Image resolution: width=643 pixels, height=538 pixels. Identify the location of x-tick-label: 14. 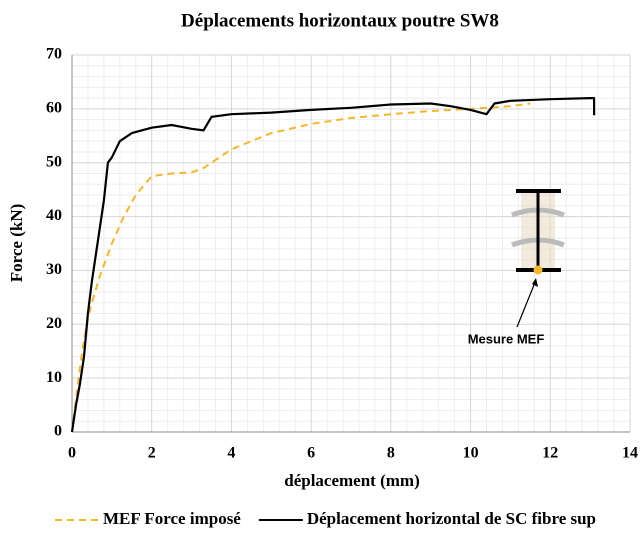
(630, 453).